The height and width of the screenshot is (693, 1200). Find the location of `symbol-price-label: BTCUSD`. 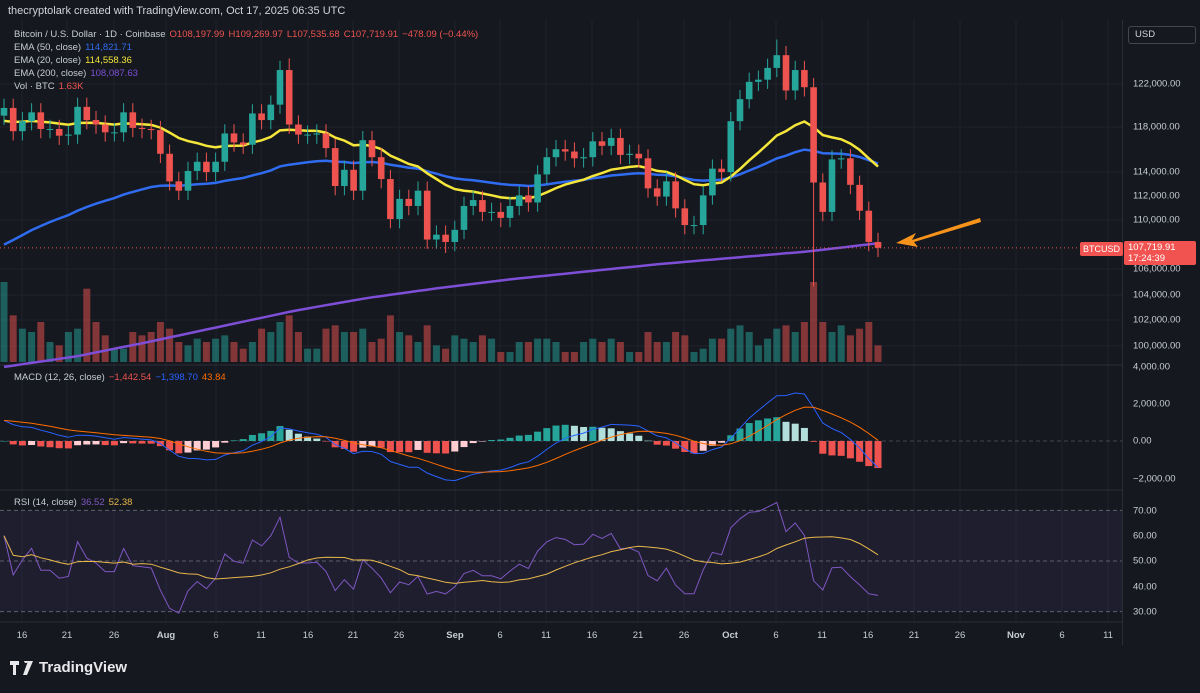

symbol-price-label: BTCUSD is located at coordinates (1102, 249).